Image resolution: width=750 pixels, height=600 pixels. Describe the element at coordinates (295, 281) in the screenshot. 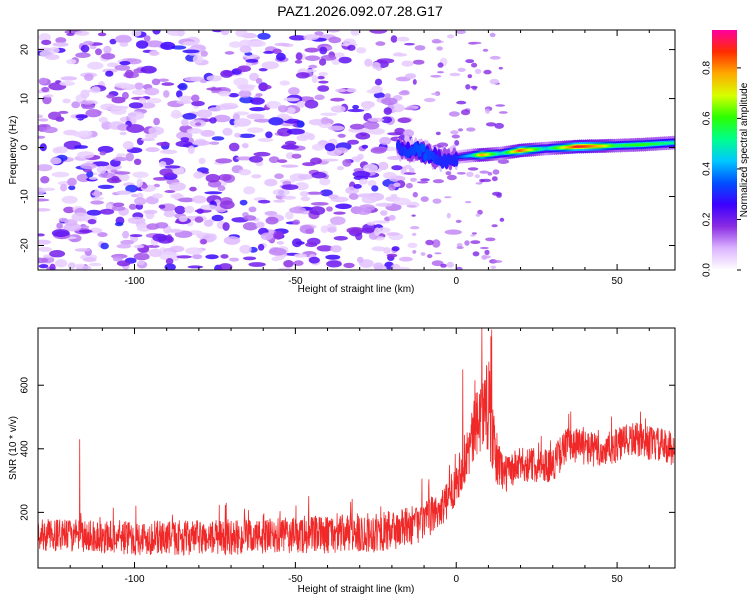

I see `spectrogram-x-tick-label: -50` at that location.